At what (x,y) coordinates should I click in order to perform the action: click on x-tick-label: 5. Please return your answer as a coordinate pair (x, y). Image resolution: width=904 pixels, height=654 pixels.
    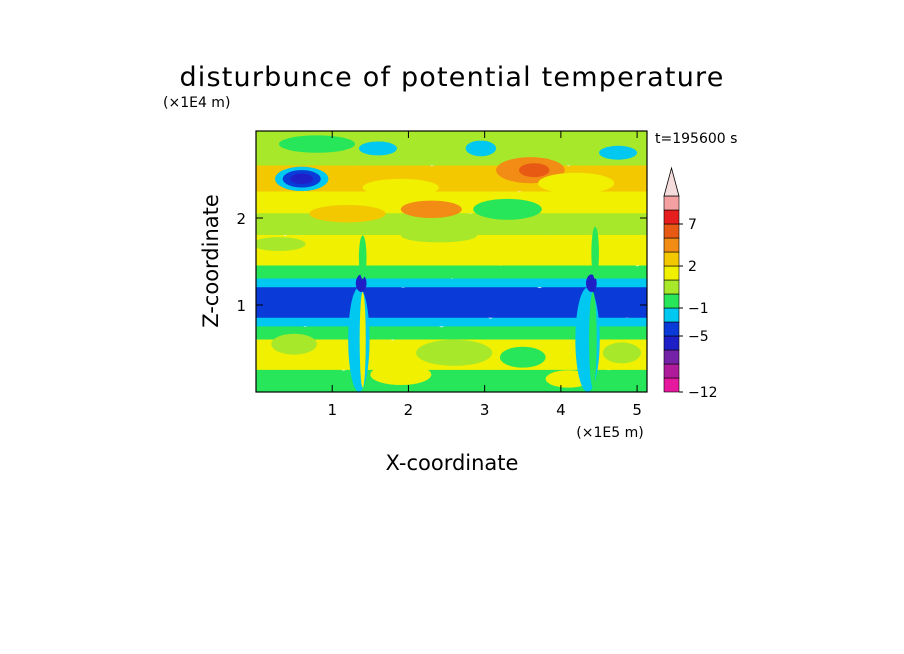
    Looking at the image, I should click on (637, 410).